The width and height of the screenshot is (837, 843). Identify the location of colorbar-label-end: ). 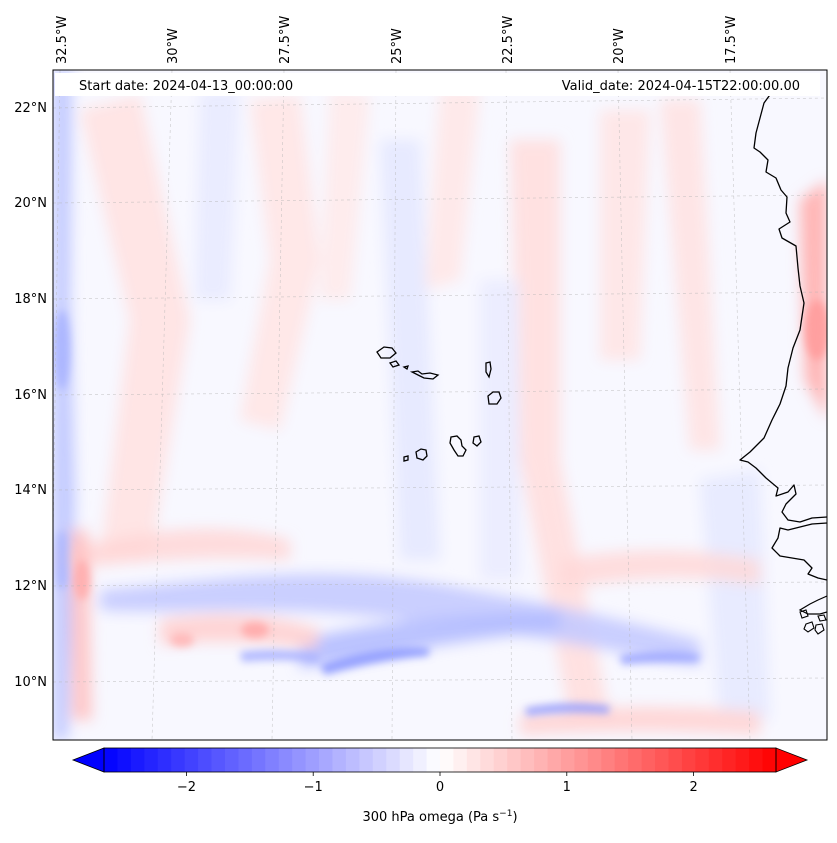
(514, 817).